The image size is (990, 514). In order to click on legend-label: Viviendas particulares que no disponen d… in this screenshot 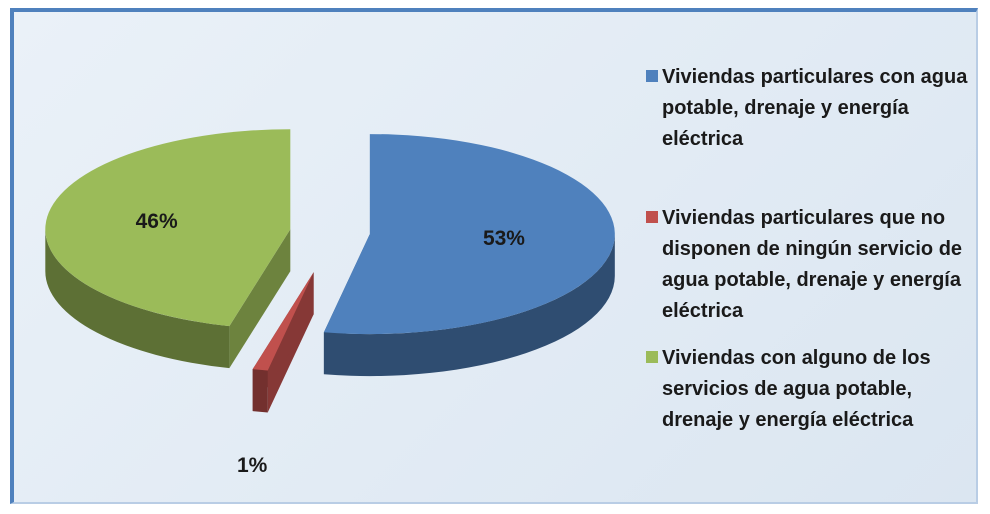, I will do `click(812, 264)`.